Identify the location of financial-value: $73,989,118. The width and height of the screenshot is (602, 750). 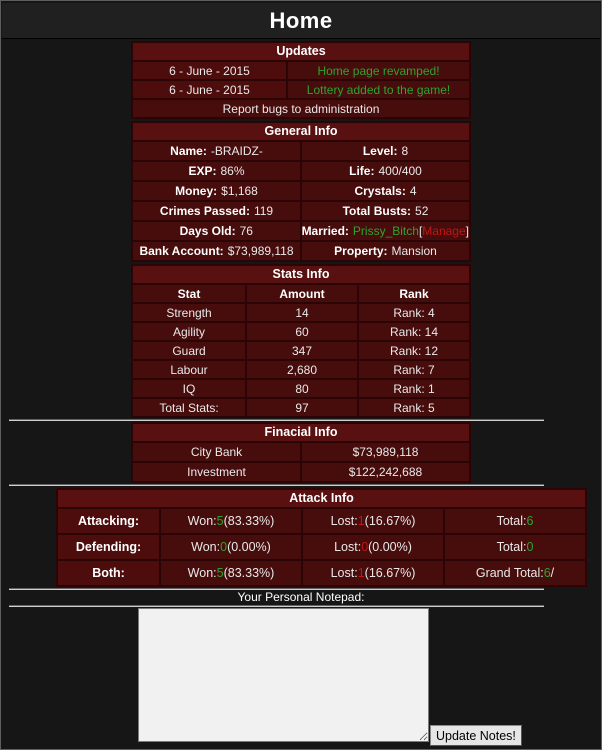
(385, 452).